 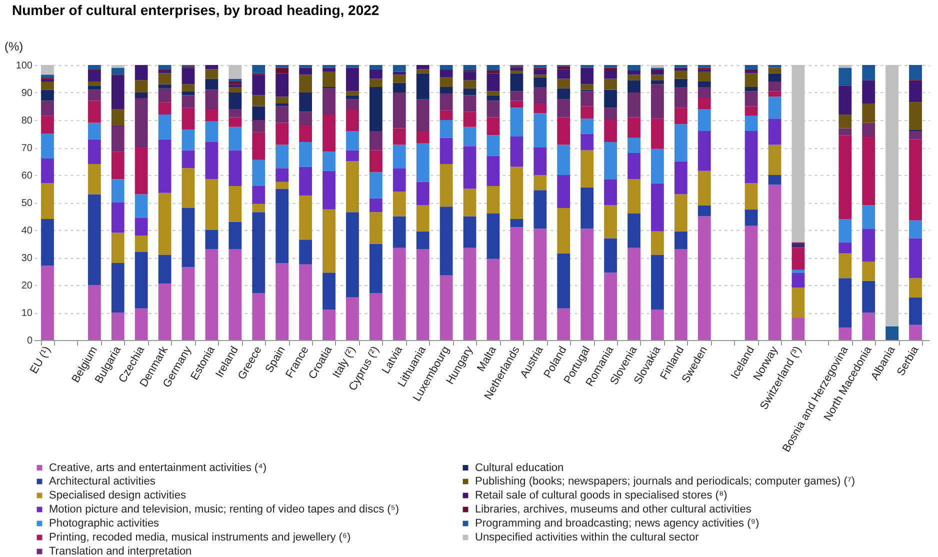 I want to click on y-tick-label: 60, so click(x=27, y=176).